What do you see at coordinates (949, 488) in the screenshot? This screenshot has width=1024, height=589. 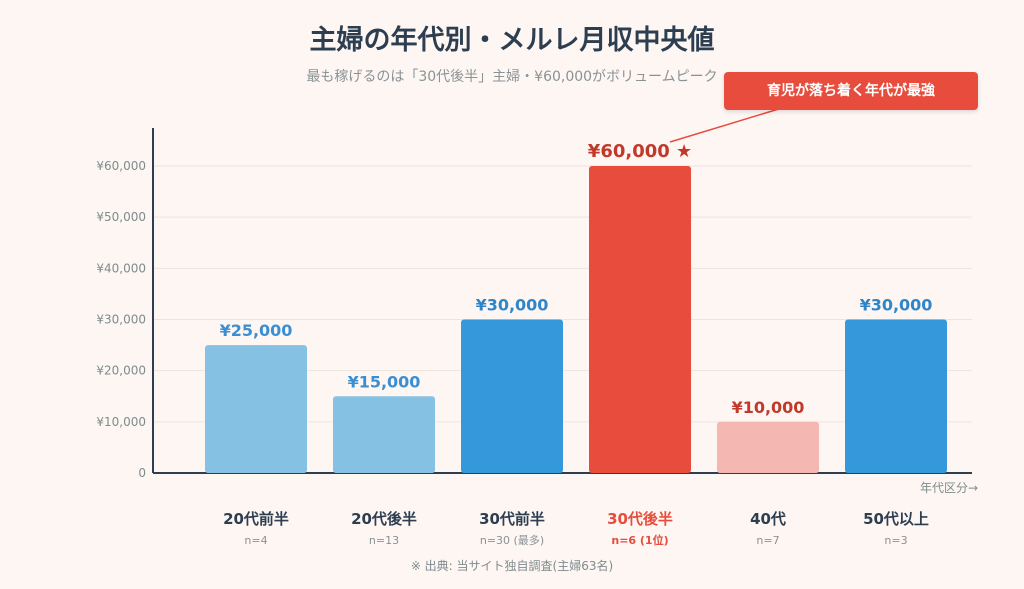 I see `x-axis-title: 年代区分→` at bounding box center [949, 488].